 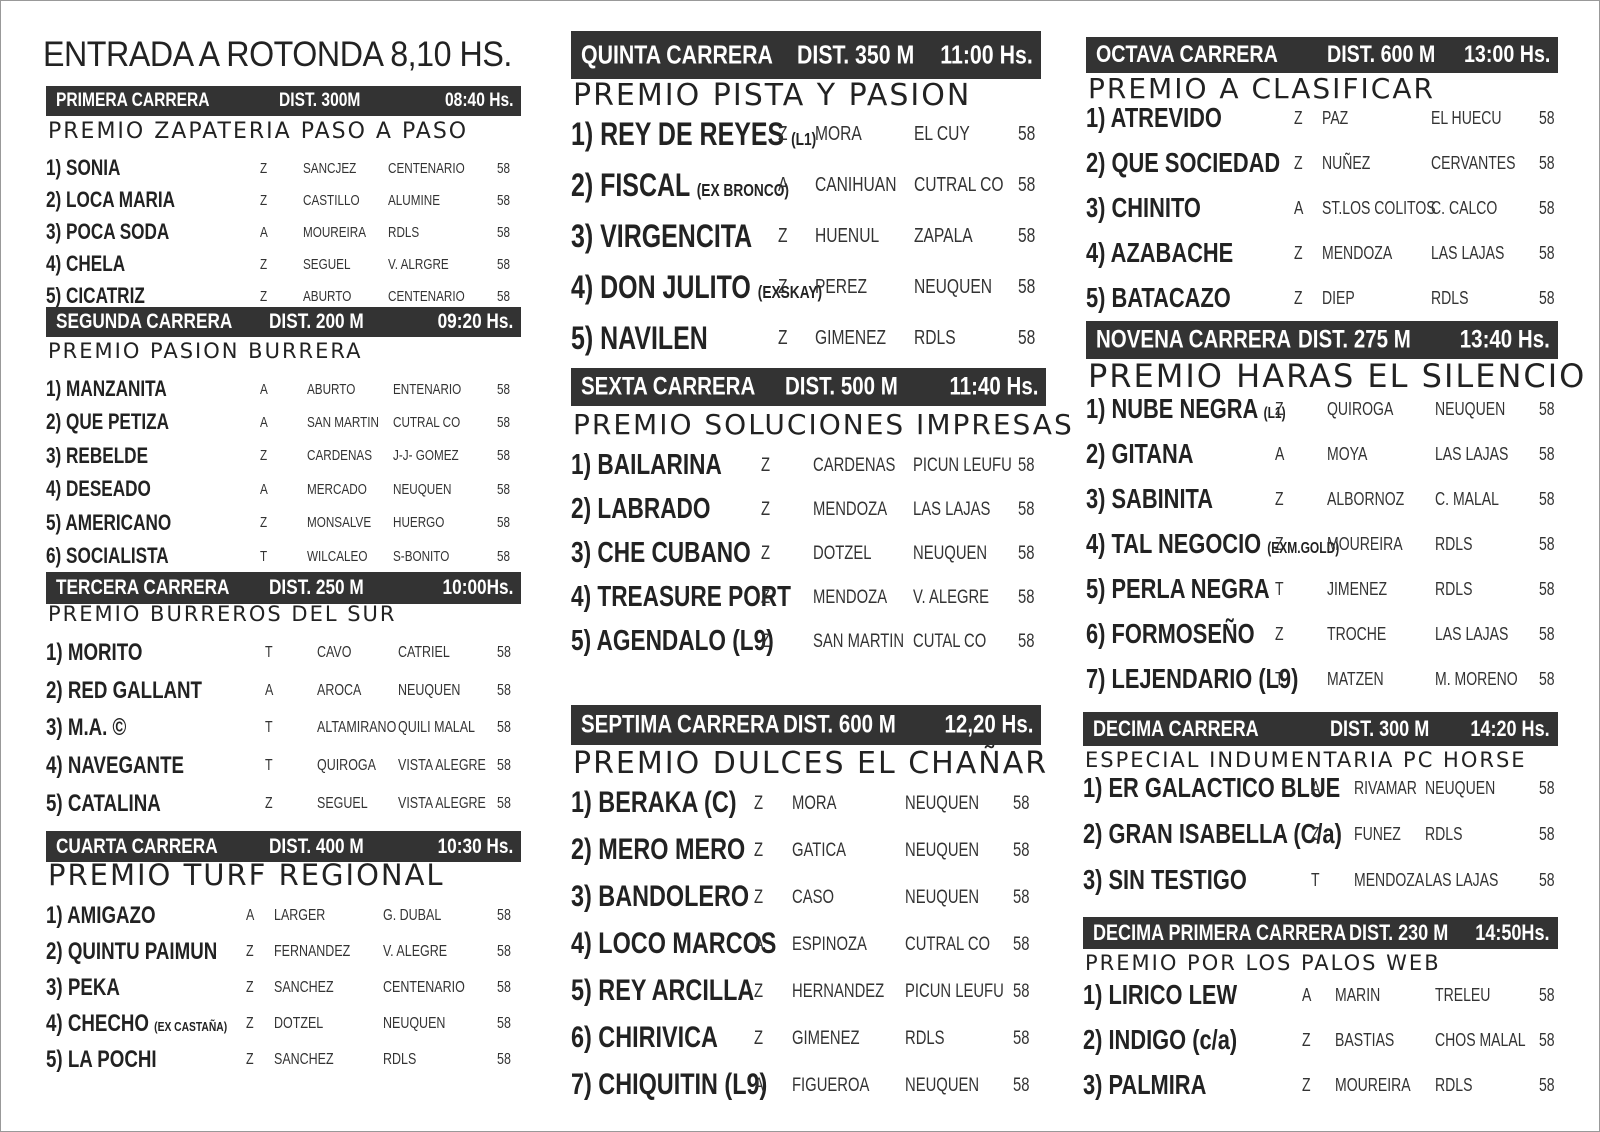 I want to click on horse-name-text: 3) VIRGENCITA, so click(x=662, y=236).